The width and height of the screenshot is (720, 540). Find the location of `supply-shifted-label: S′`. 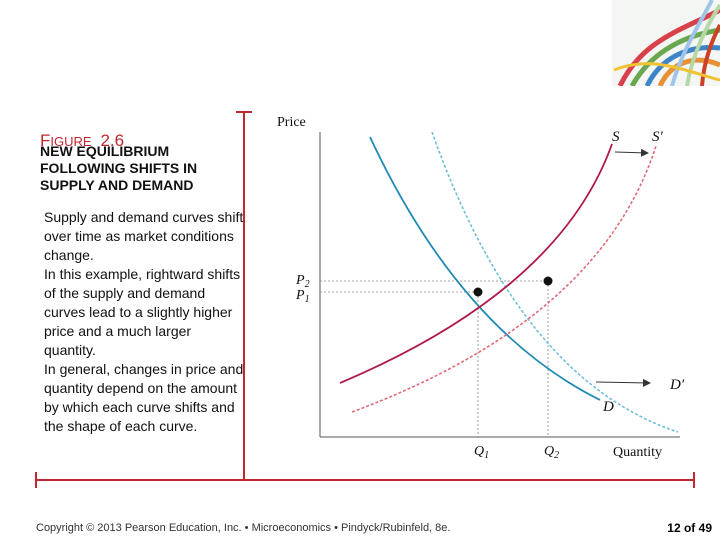

supply-shifted-label: S′ is located at coordinates (658, 137).